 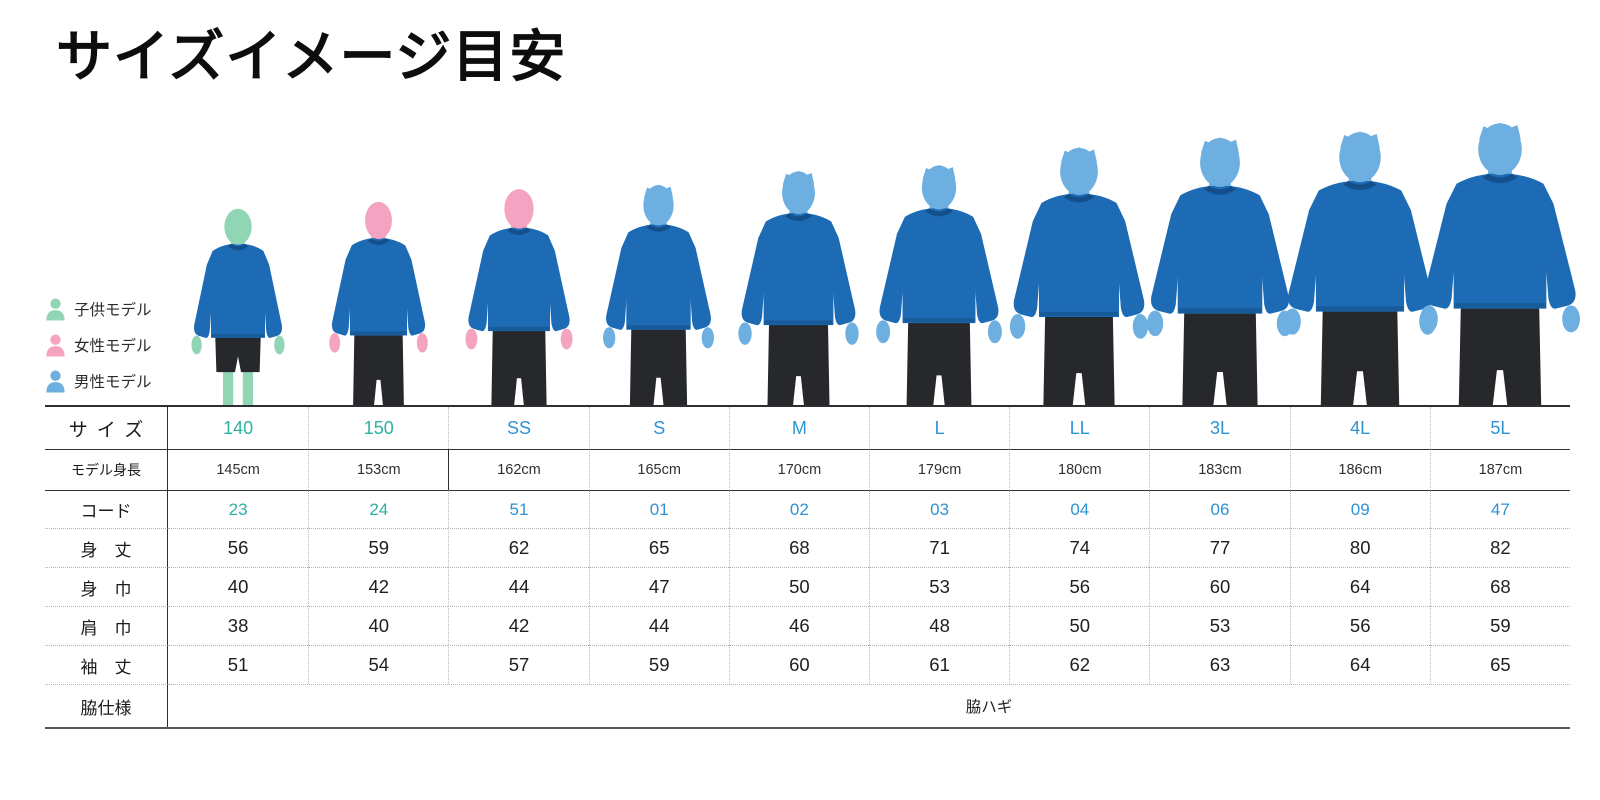 What do you see at coordinates (658, 294) in the screenshot?
I see `model-figure-S` at bounding box center [658, 294].